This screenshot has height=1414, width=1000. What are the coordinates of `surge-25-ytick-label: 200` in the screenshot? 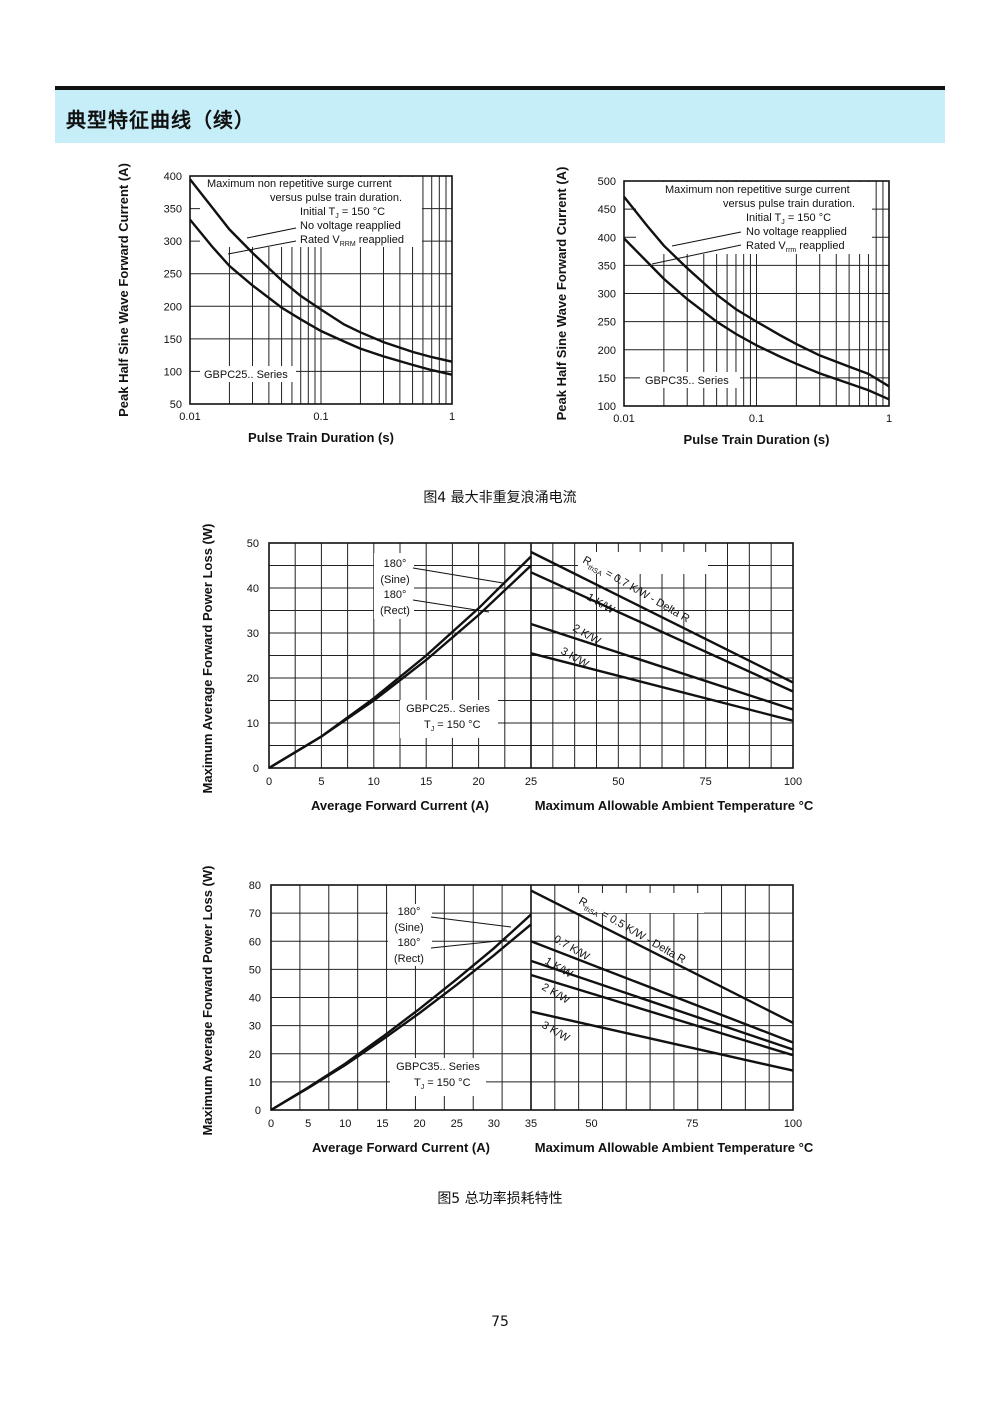 It's located at (173, 307).